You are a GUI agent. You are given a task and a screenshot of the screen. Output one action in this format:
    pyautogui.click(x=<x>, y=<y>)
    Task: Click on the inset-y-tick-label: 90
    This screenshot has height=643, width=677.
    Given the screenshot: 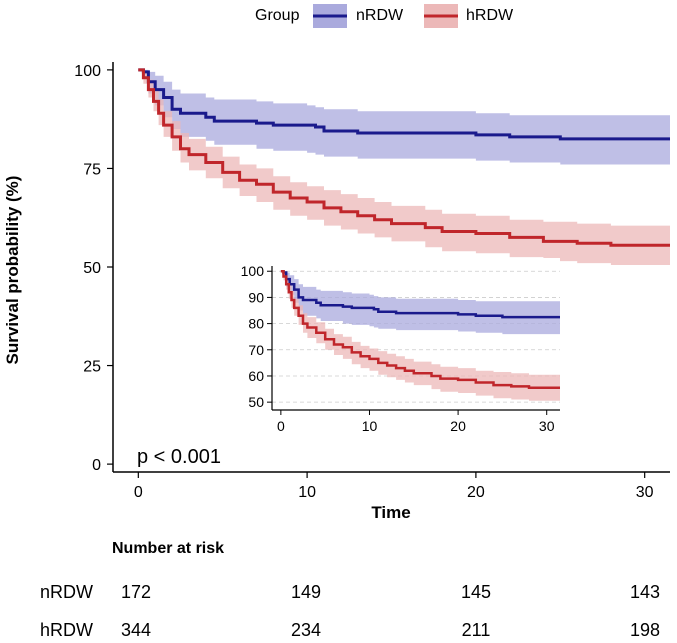 What is the action you would take?
    pyautogui.click(x=256, y=297)
    